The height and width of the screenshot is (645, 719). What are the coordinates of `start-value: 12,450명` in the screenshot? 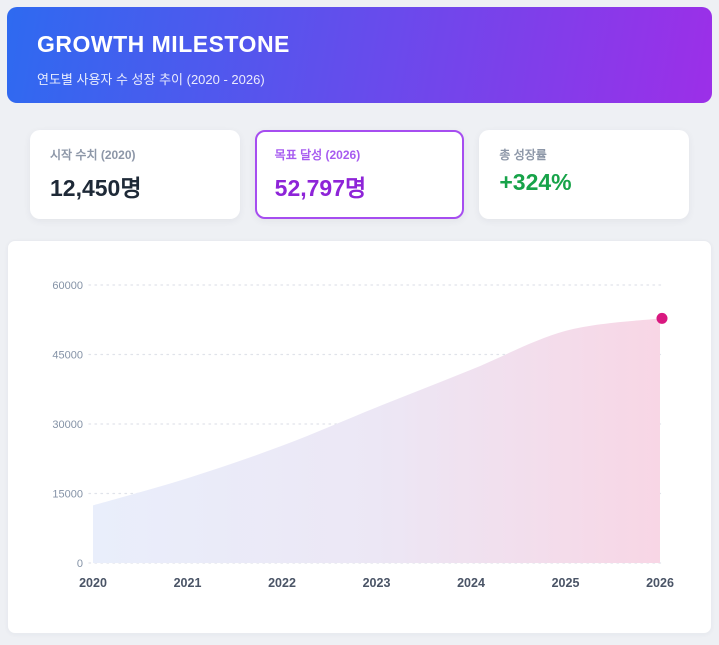 It's located at (96, 188).